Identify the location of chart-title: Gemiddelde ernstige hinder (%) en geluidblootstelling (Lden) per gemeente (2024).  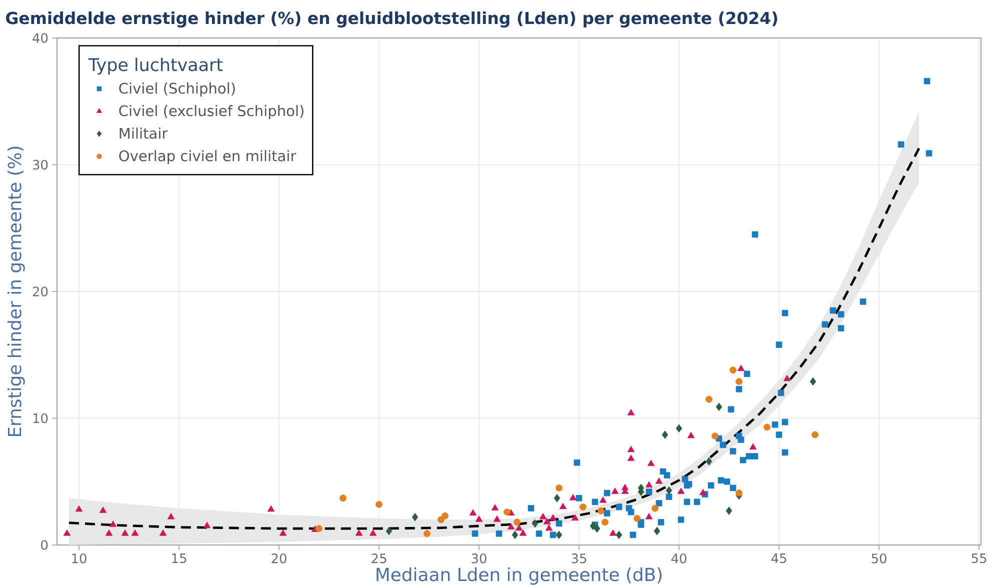
(392, 20).